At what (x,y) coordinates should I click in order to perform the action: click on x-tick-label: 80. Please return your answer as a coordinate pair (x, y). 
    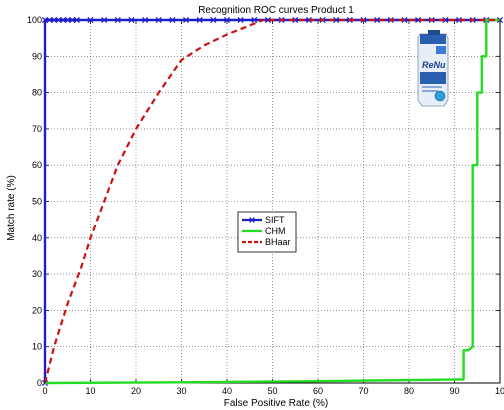
    Looking at the image, I should click on (409, 391).